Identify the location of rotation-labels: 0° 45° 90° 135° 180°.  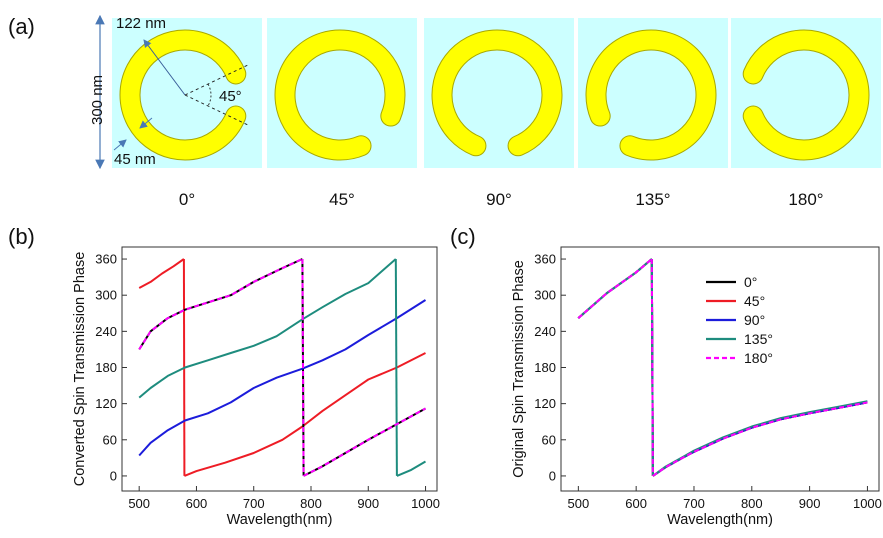
(501, 199).